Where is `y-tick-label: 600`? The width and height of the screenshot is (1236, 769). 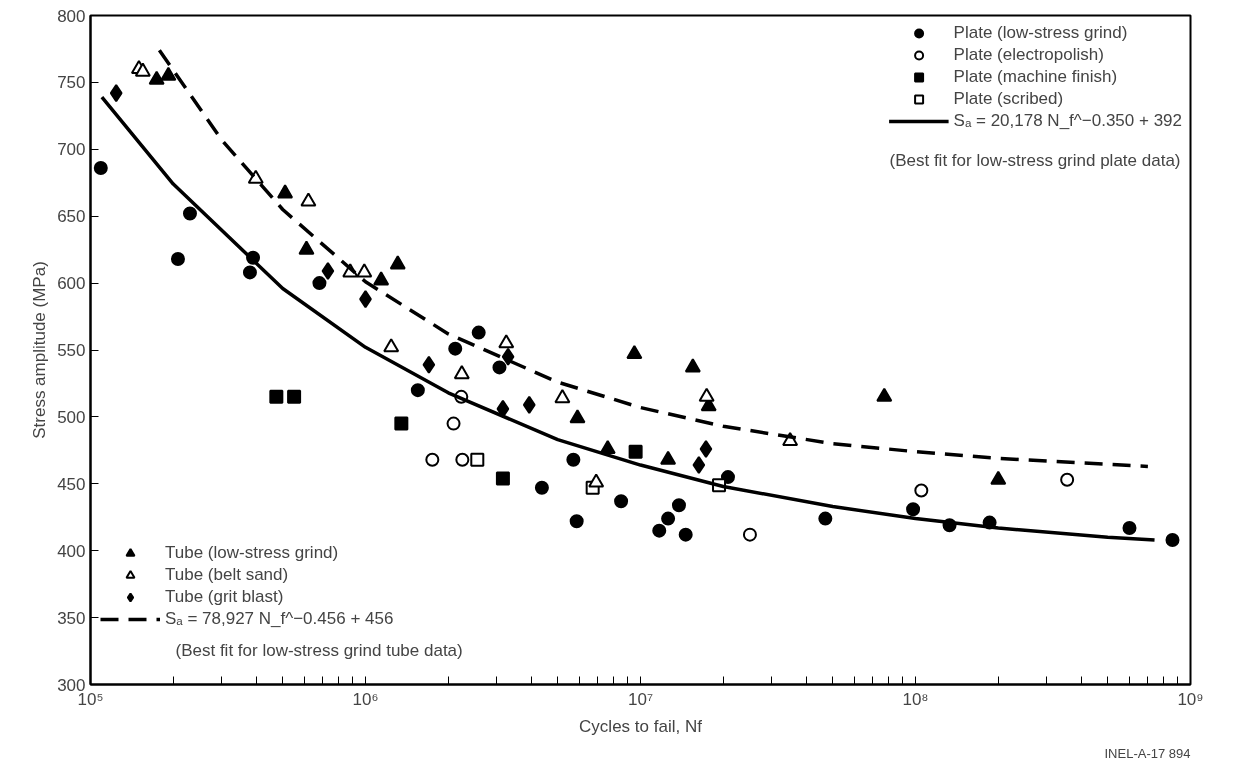 y-tick-label: 600 is located at coordinates (71, 284).